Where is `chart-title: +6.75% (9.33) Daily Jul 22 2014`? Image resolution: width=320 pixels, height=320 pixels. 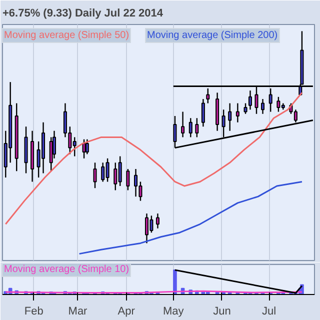
chart-title: +6.75% (9.33) Daily Jul 22 2014 is located at coordinates (83, 14).